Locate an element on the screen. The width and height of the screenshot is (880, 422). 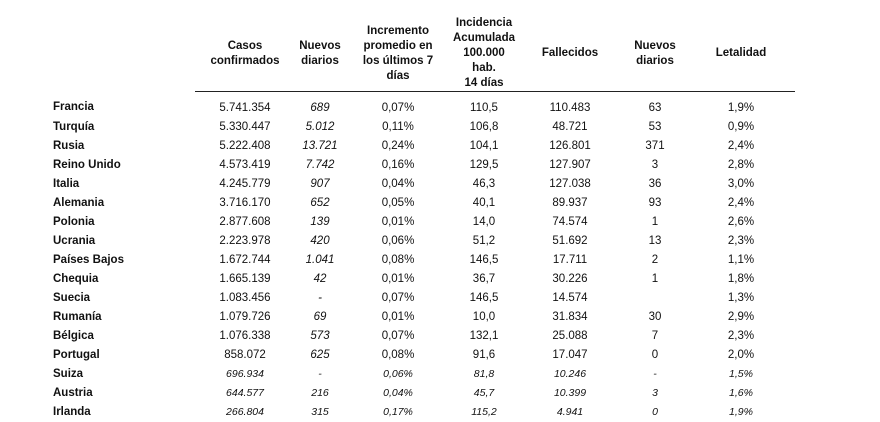
header-line: Fallecidos is located at coordinates (570, 53).